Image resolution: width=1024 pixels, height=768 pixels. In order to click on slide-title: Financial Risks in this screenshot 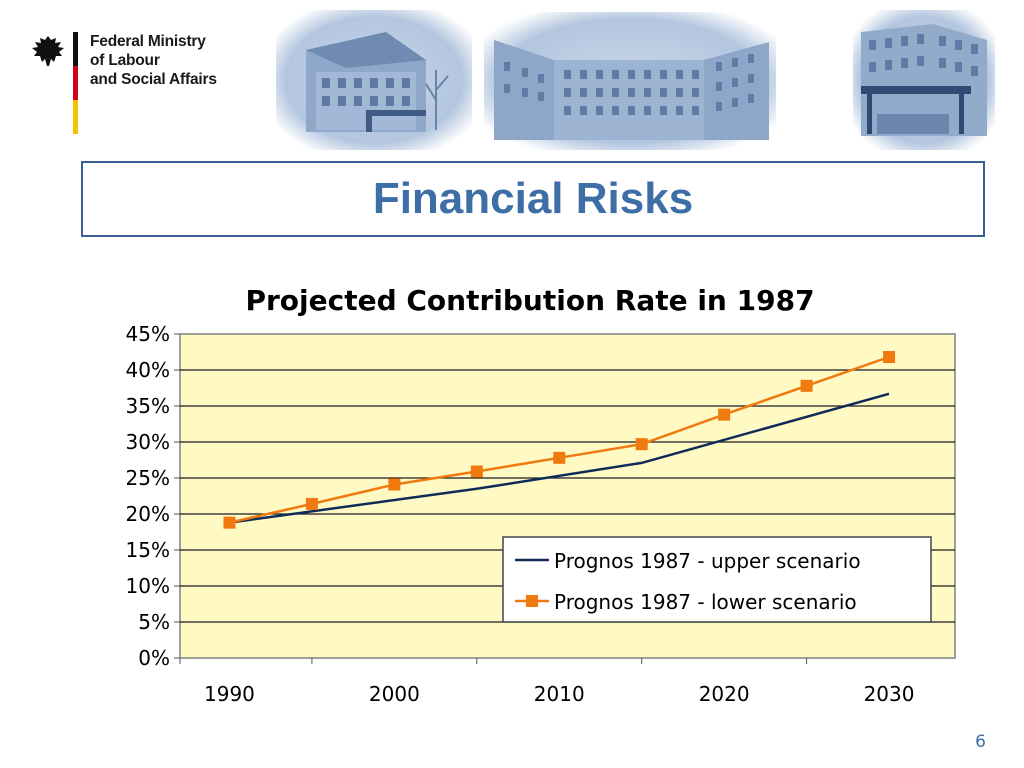, I will do `click(533, 198)`.